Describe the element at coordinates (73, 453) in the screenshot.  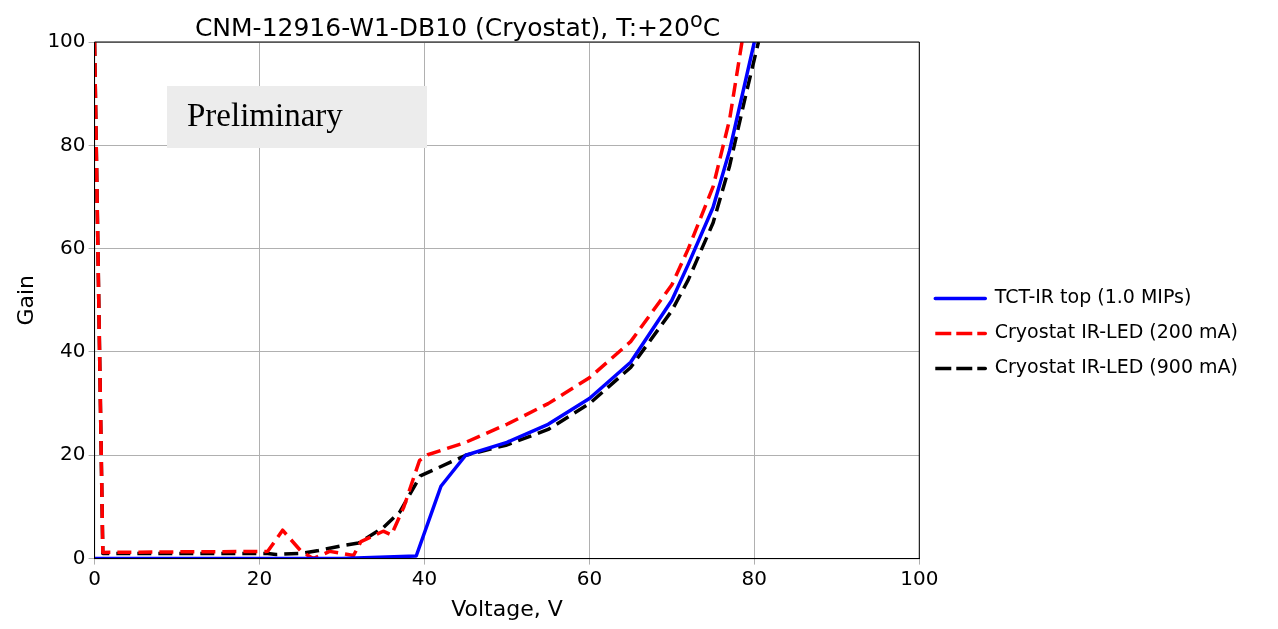
I see `y-tick-label: 20` at that location.